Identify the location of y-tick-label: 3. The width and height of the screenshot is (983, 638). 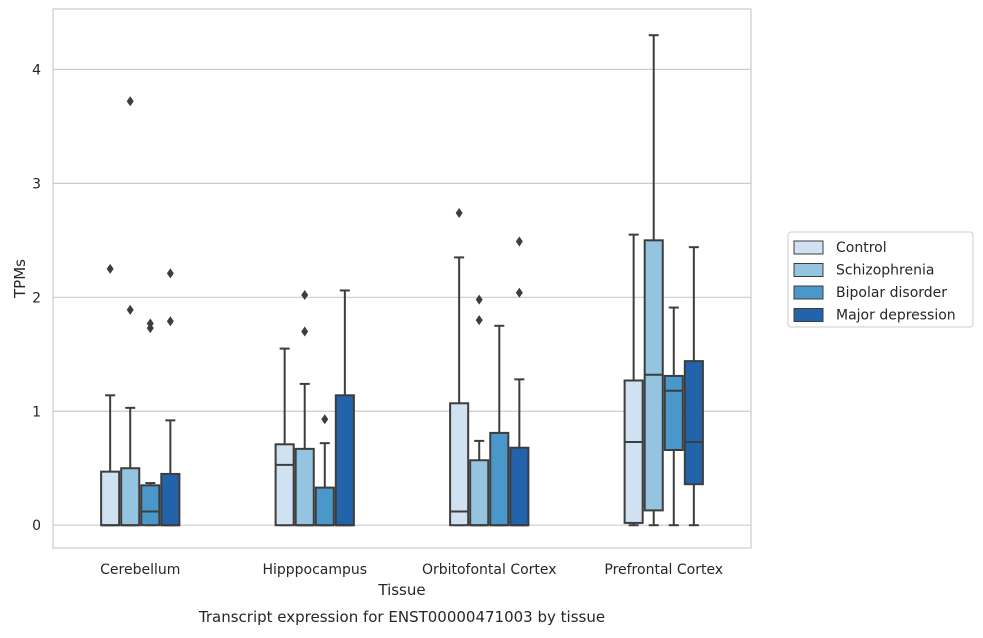
(36, 184).